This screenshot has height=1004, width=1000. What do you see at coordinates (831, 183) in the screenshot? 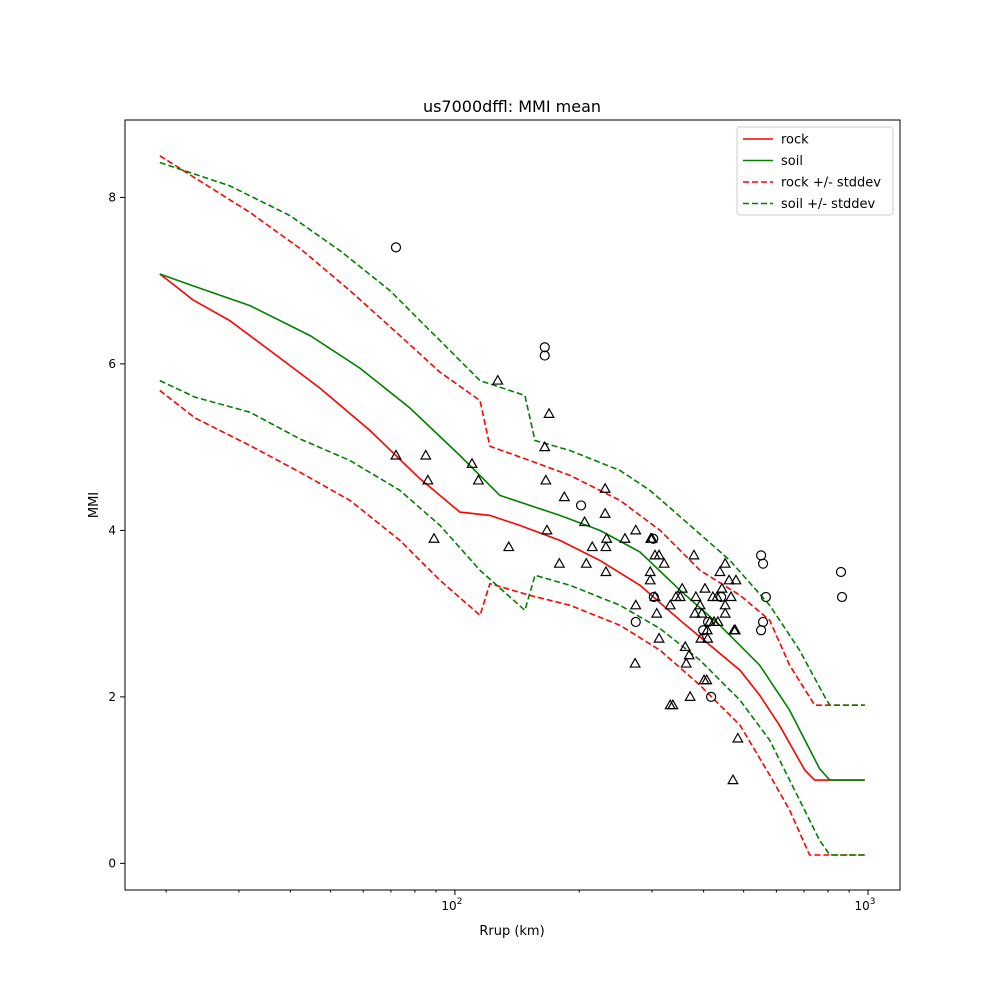
I see `legend-label: rock +/- stddev` at bounding box center [831, 183].